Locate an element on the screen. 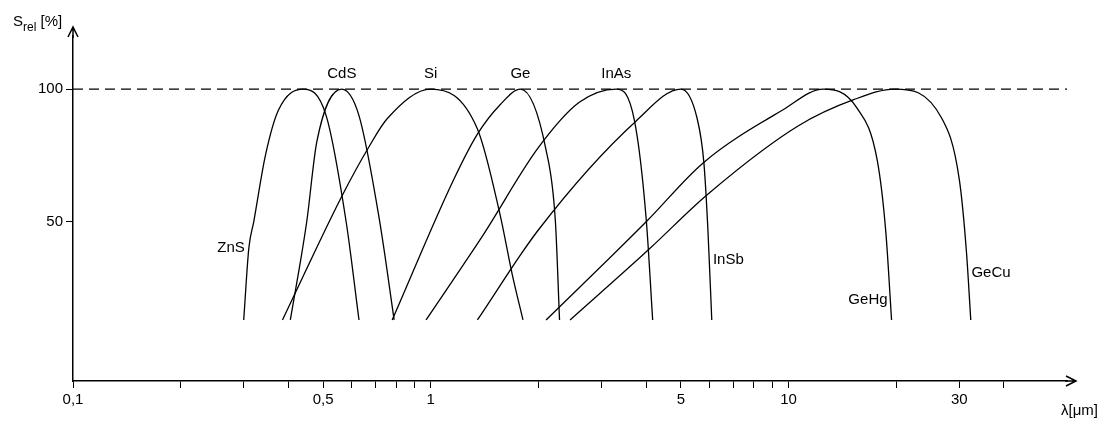 The height and width of the screenshot is (426, 1102). x-tick-label: 0,1 is located at coordinates (73, 399).